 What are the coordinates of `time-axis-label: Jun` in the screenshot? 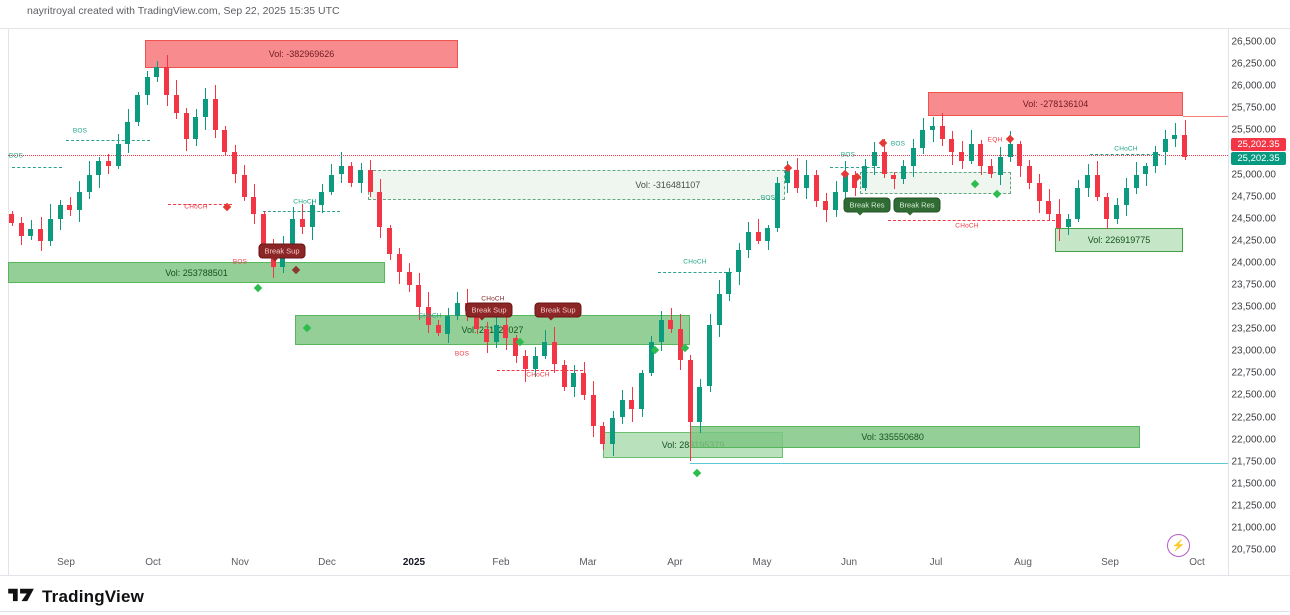 It's located at (849, 562).